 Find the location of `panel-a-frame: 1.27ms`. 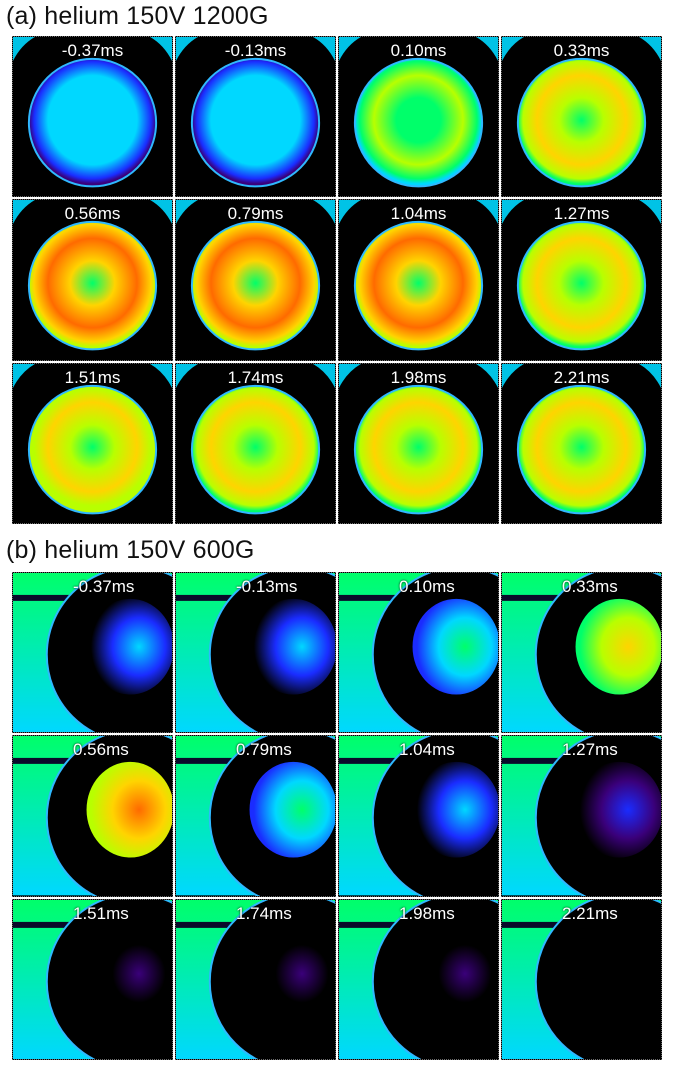

panel-a-frame: 1.27ms is located at coordinates (581, 280).